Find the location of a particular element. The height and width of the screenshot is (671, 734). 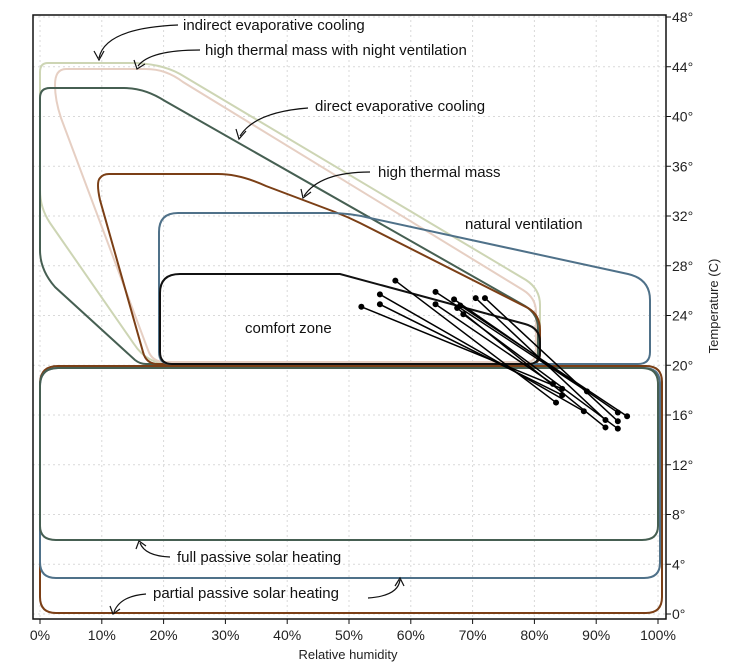

arrow-direct-evaporative-cooling is located at coordinates (274, 122).